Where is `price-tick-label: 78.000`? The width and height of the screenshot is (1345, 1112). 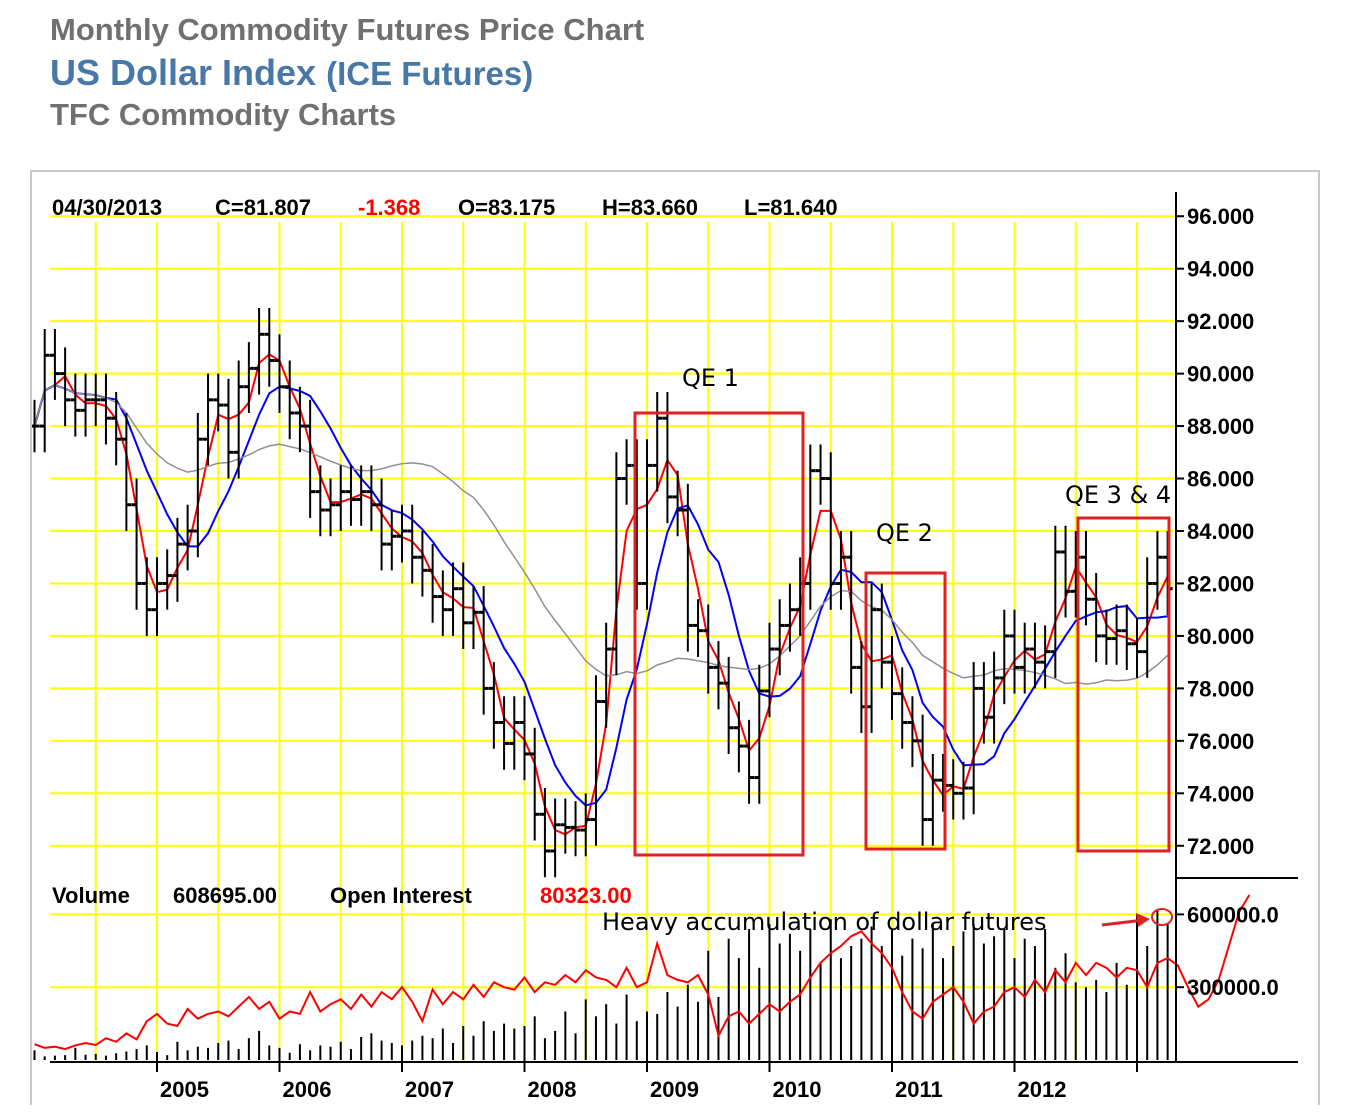 price-tick-label: 78.000 is located at coordinates (1220, 688).